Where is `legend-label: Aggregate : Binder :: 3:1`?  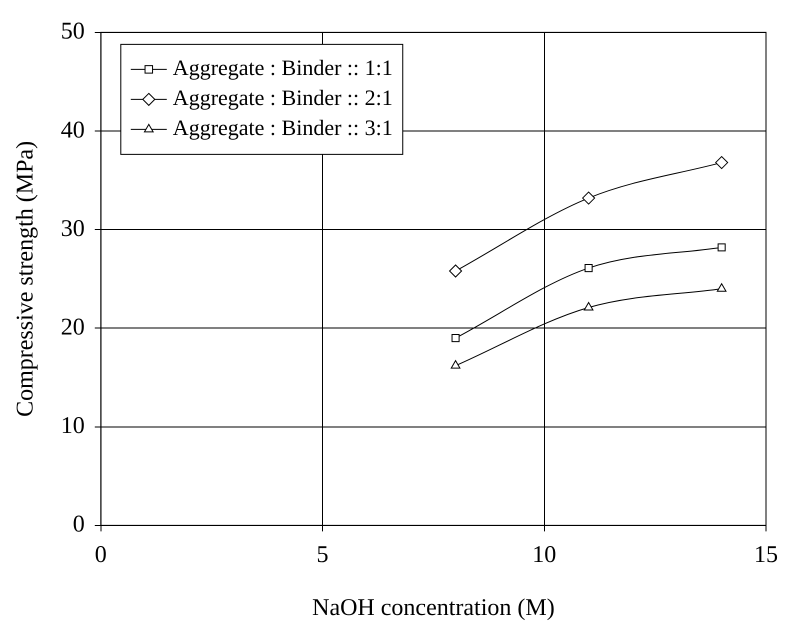
legend-label: Aggregate : Binder :: 3:1 is located at coordinates (282, 127).